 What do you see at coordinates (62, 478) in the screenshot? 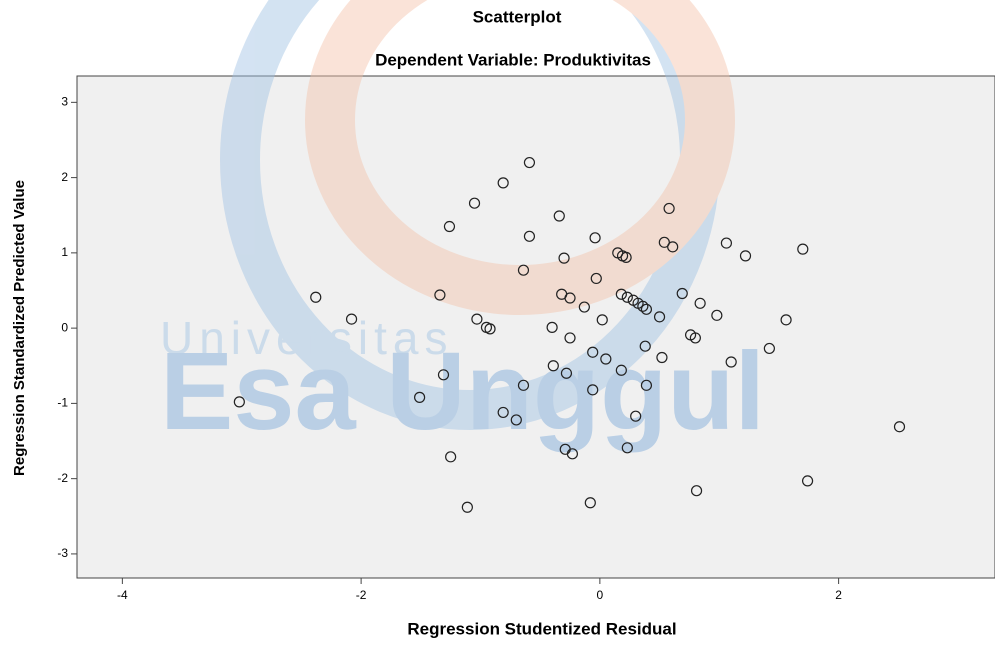
I see `y-tick-label: -2` at bounding box center [62, 478].